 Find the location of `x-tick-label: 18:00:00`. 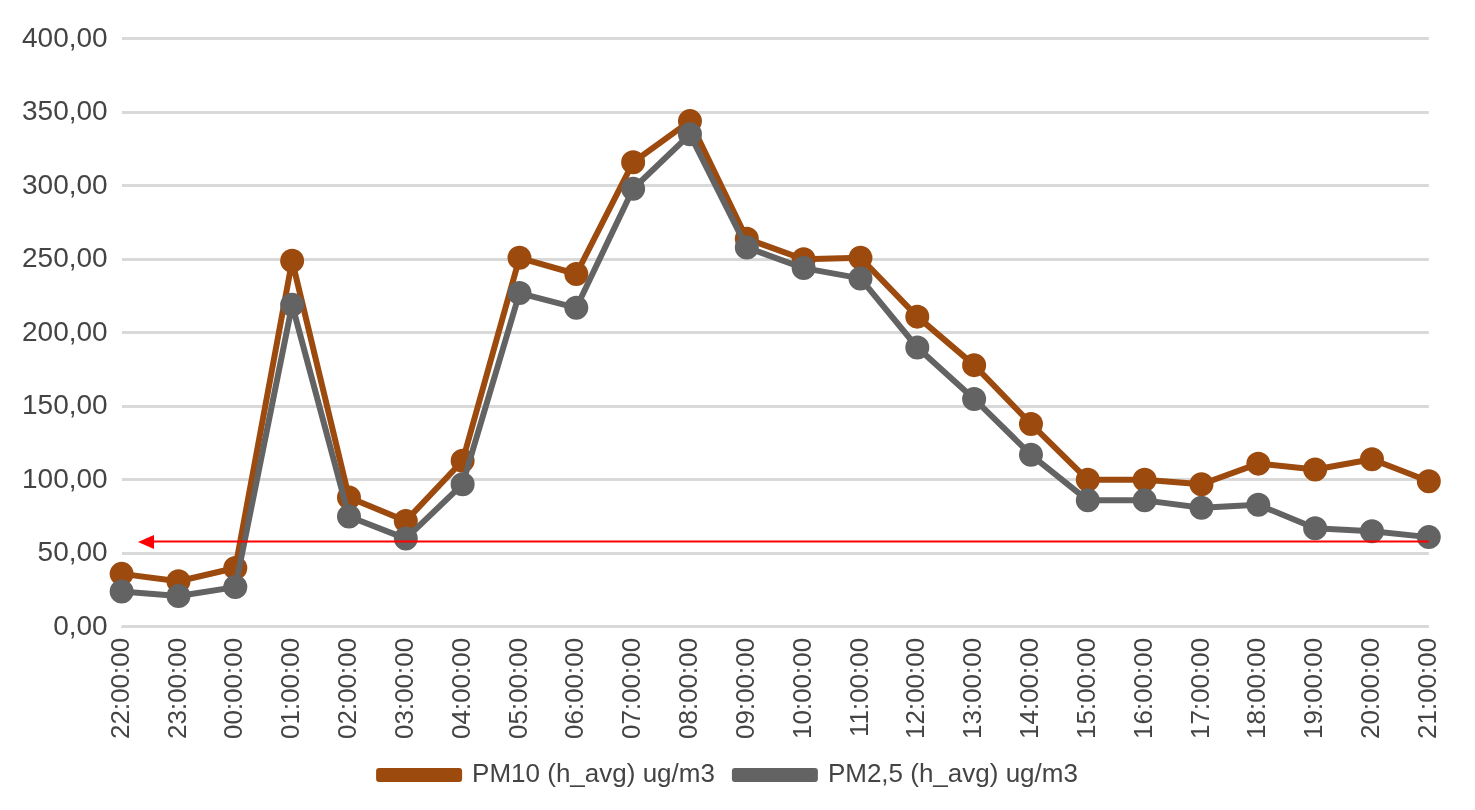

x-tick-label: 18:00:00 is located at coordinates (1256, 688).